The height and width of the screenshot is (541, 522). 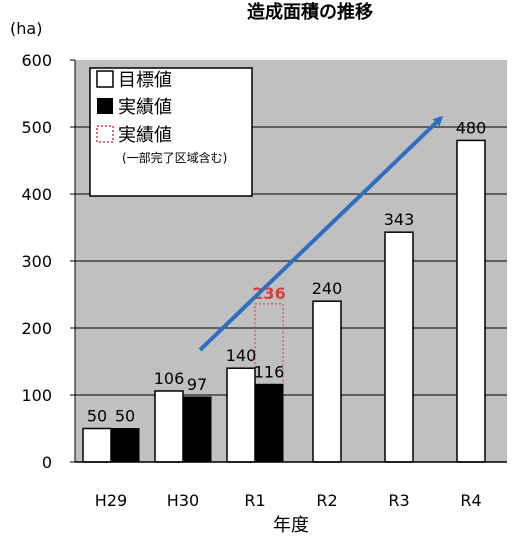 What do you see at coordinates (105, 79) in the screenshot?
I see `legend-swatch-target` at bounding box center [105, 79].